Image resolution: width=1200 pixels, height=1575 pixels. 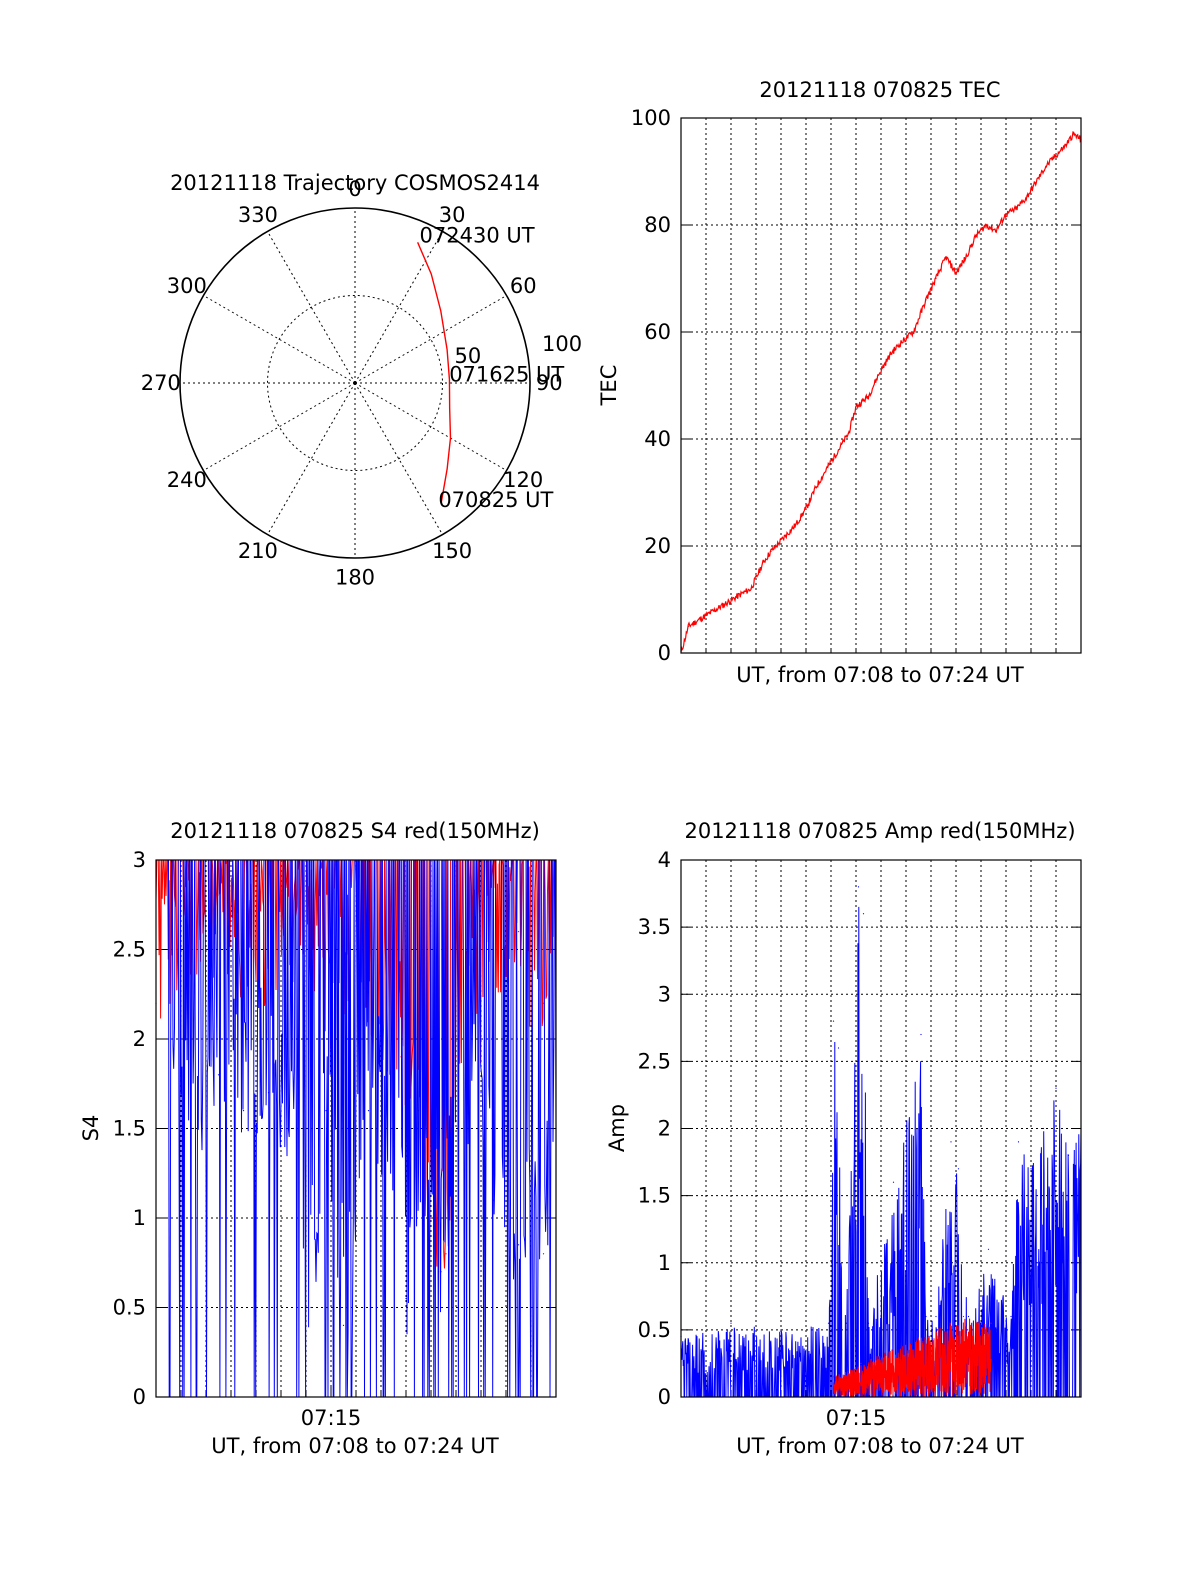 I want to click on polar-azimuth-label: 300, so click(x=187, y=286).